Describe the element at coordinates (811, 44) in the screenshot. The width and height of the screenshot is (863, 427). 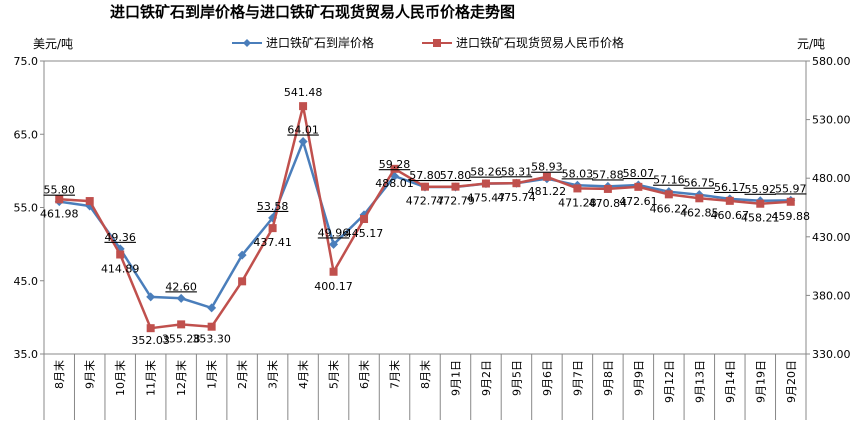
I see `right-axis-unit: 元/吨` at that location.